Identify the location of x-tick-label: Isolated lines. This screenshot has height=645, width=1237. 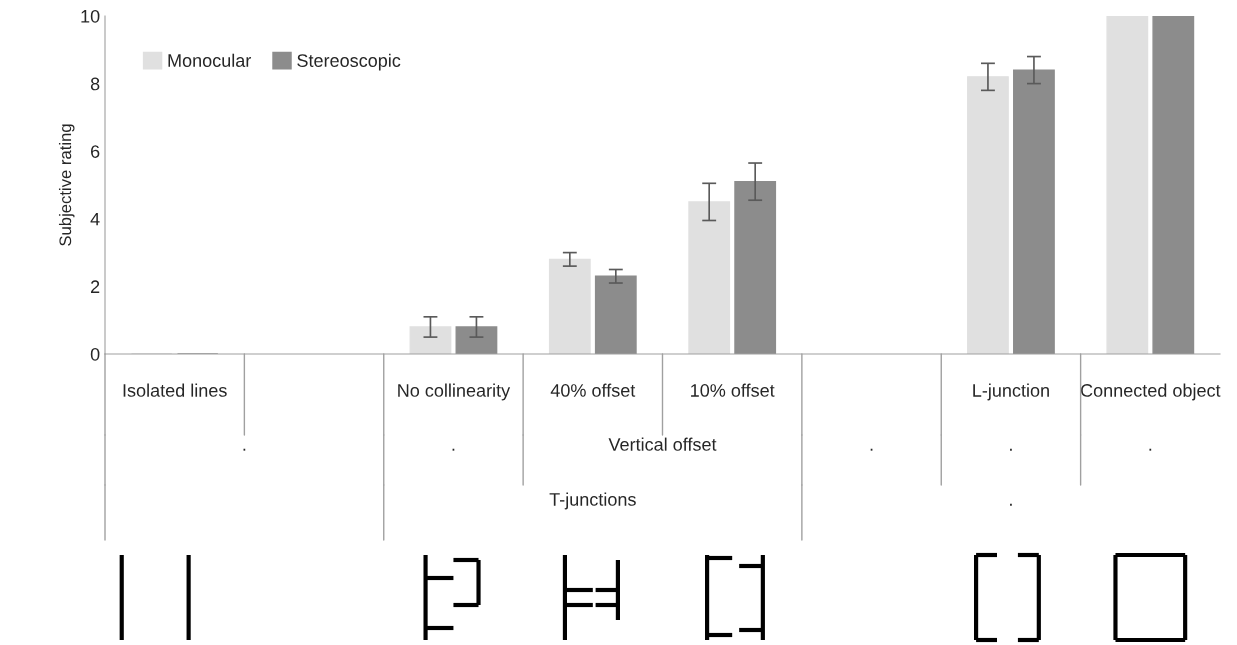
(175, 390).